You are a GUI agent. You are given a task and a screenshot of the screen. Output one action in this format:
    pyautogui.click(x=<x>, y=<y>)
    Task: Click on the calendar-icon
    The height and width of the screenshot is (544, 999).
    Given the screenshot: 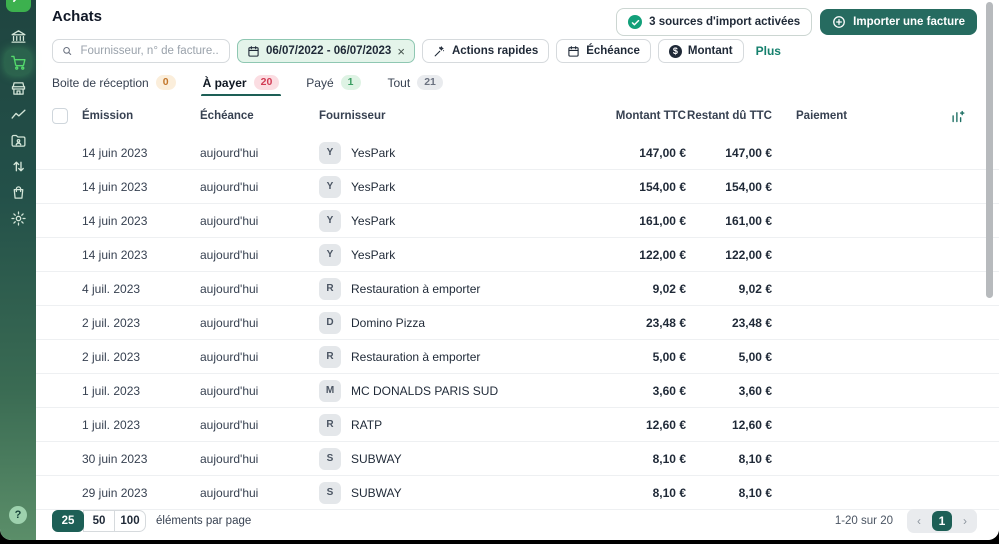 What is the action you would take?
    pyautogui.click(x=253, y=51)
    